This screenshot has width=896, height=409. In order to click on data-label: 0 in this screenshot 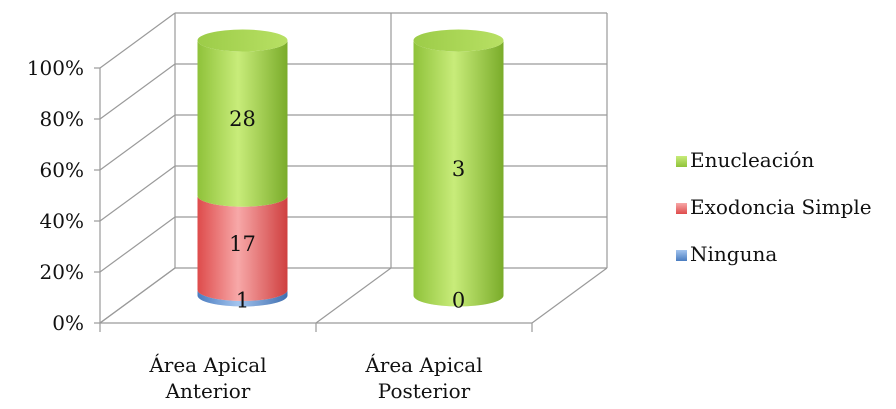, I will do `click(458, 301)`.